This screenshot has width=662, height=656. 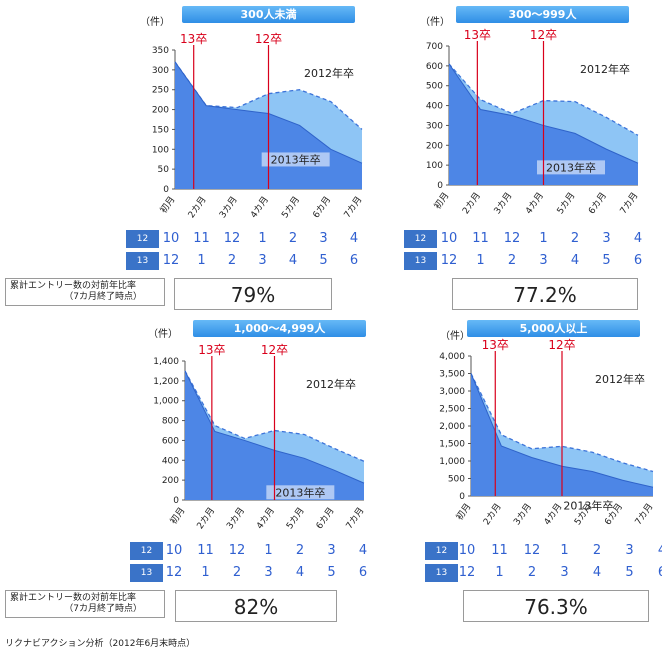 What do you see at coordinates (452, 410) in the screenshot?
I see `y-tick-label: 2,500` at bounding box center [452, 410].